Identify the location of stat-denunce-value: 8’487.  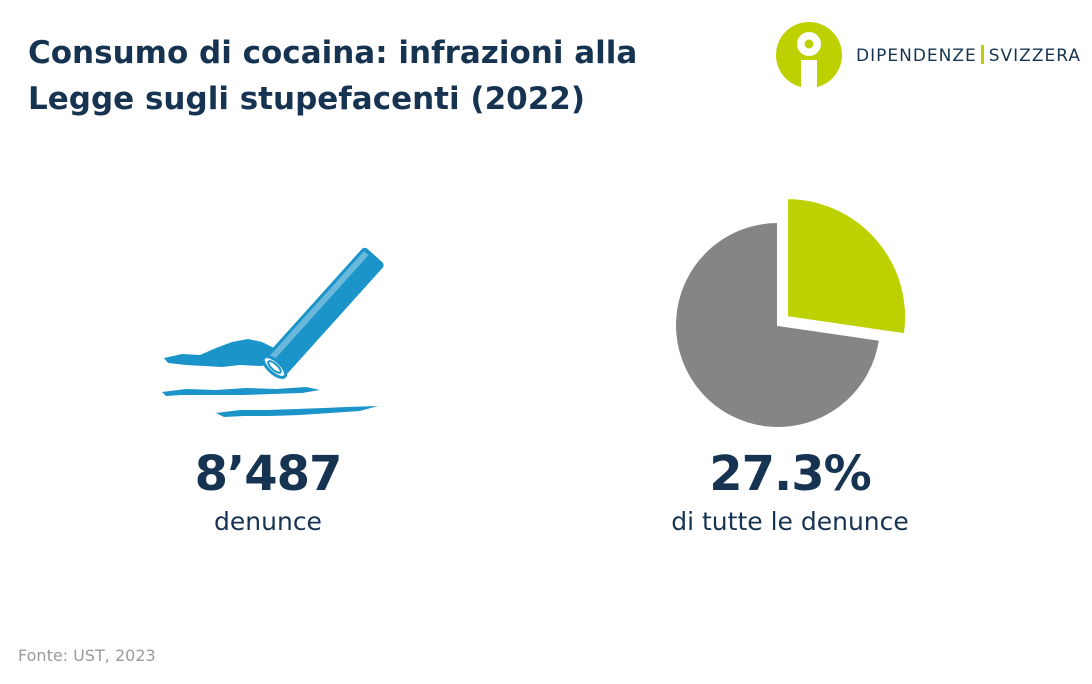
(268, 474).